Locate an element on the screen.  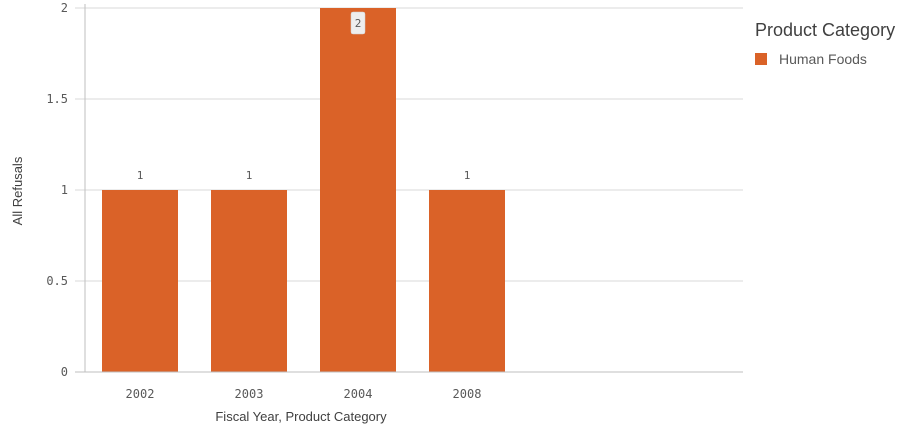
y-tick-label: 0.5 is located at coordinates (57, 281).